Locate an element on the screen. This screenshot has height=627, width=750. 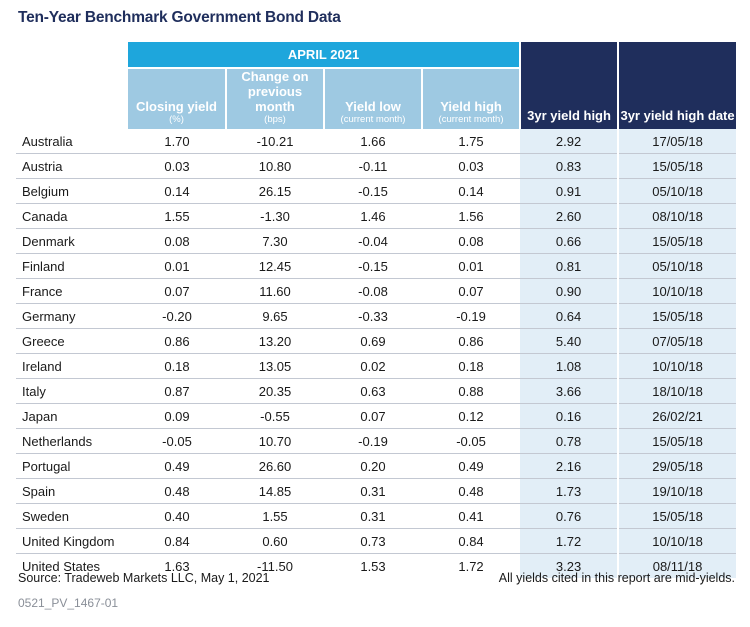
cell-closing-yield: 1.63 is located at coordinates (177, 566).